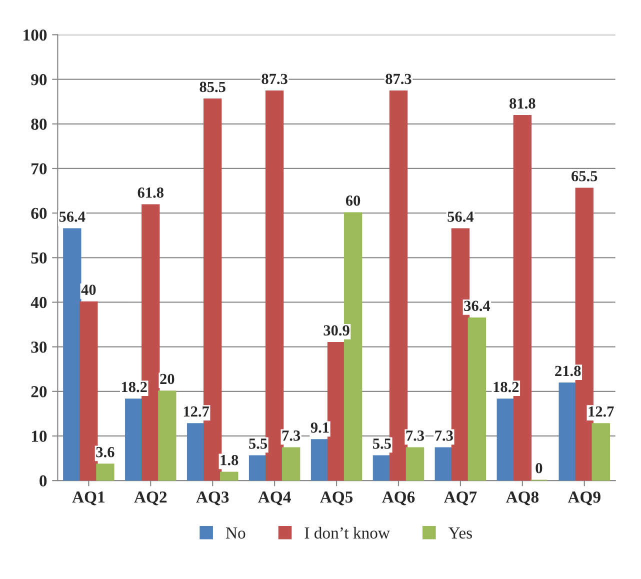 The width and height of the screenshot is (641, 579). I want to click on y-tick-label: 50, so click(39, 258).